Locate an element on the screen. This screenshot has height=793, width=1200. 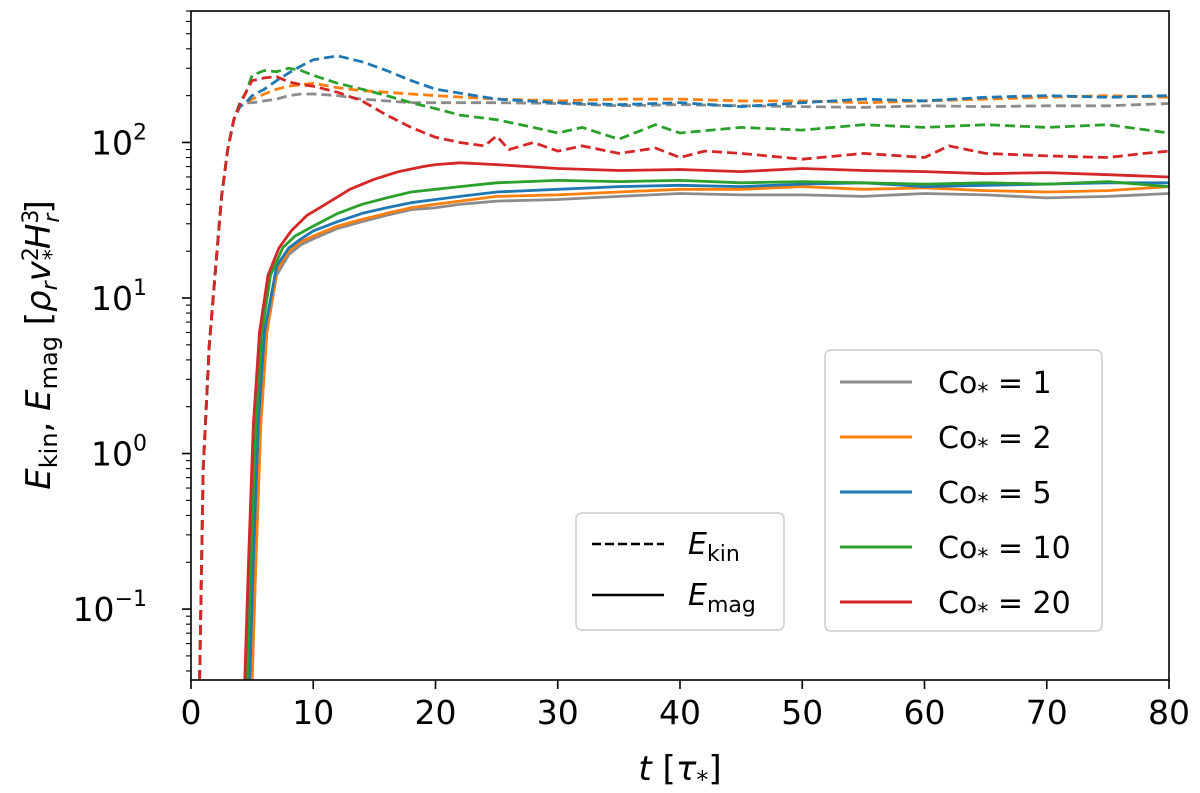
legend-style-label-mag: Emag is located at coordinates (722, 598).